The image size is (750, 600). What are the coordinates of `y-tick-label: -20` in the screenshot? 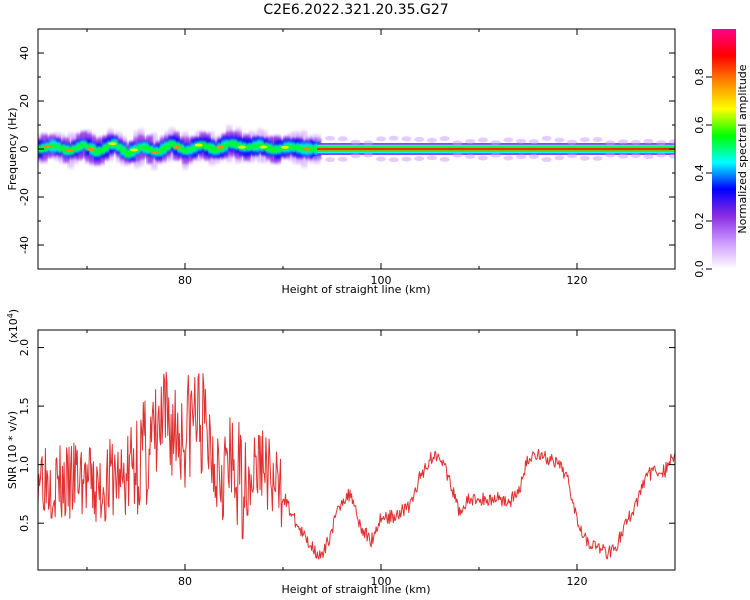 It's located at (24, 197).